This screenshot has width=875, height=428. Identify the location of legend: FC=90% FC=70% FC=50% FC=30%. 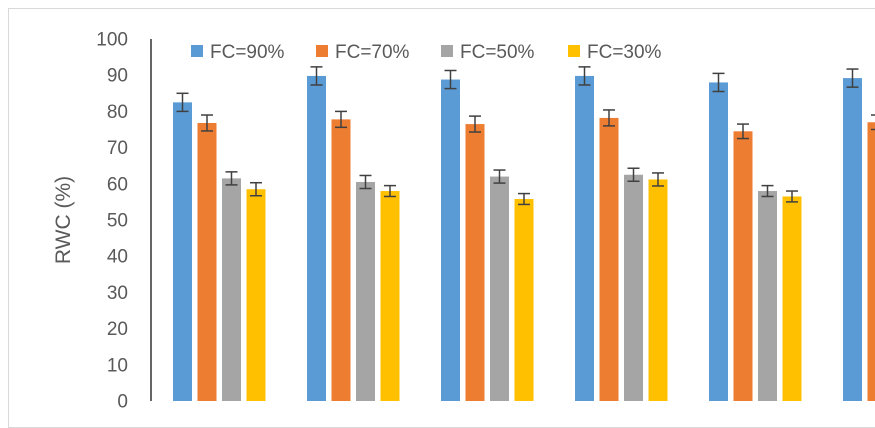
(426, 52).